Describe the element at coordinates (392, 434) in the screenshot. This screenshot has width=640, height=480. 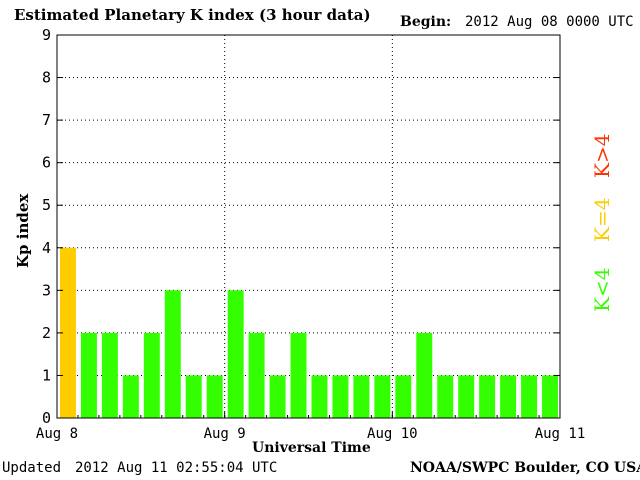
I see `x-tick-label: Aug 10` at that location.